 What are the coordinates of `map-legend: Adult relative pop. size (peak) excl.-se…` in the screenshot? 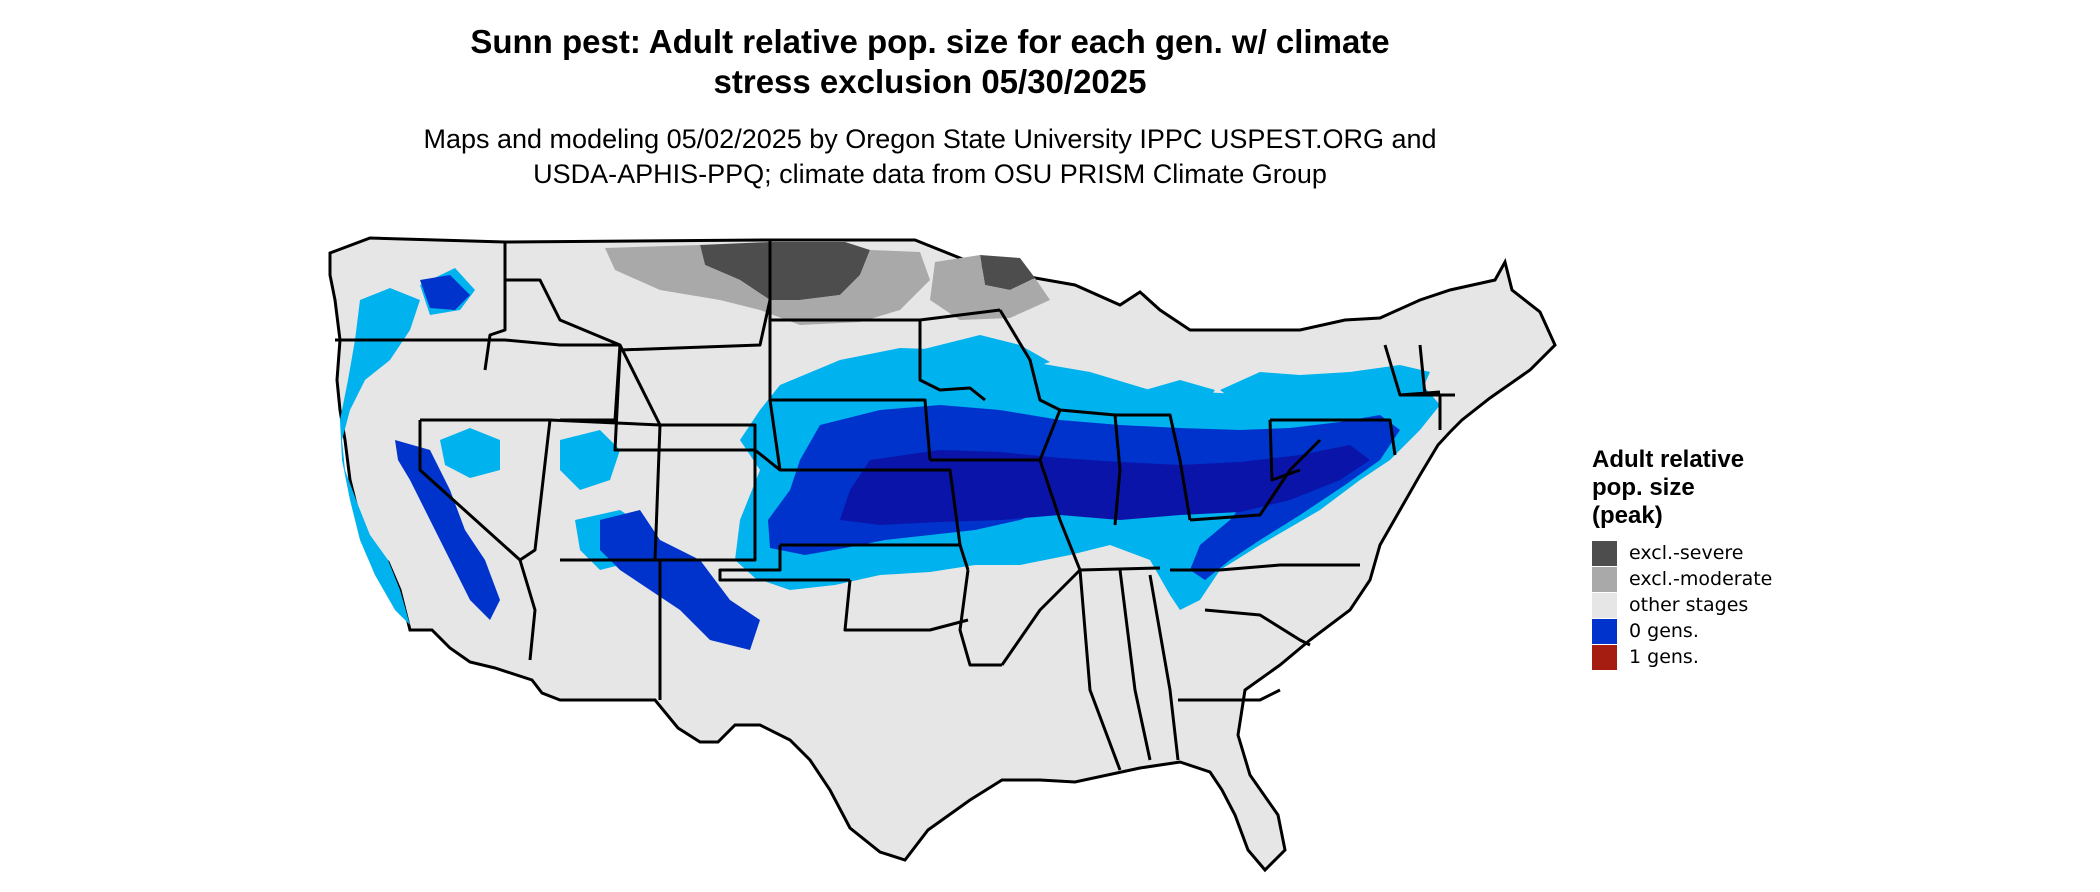 It's located at (1742, 558).